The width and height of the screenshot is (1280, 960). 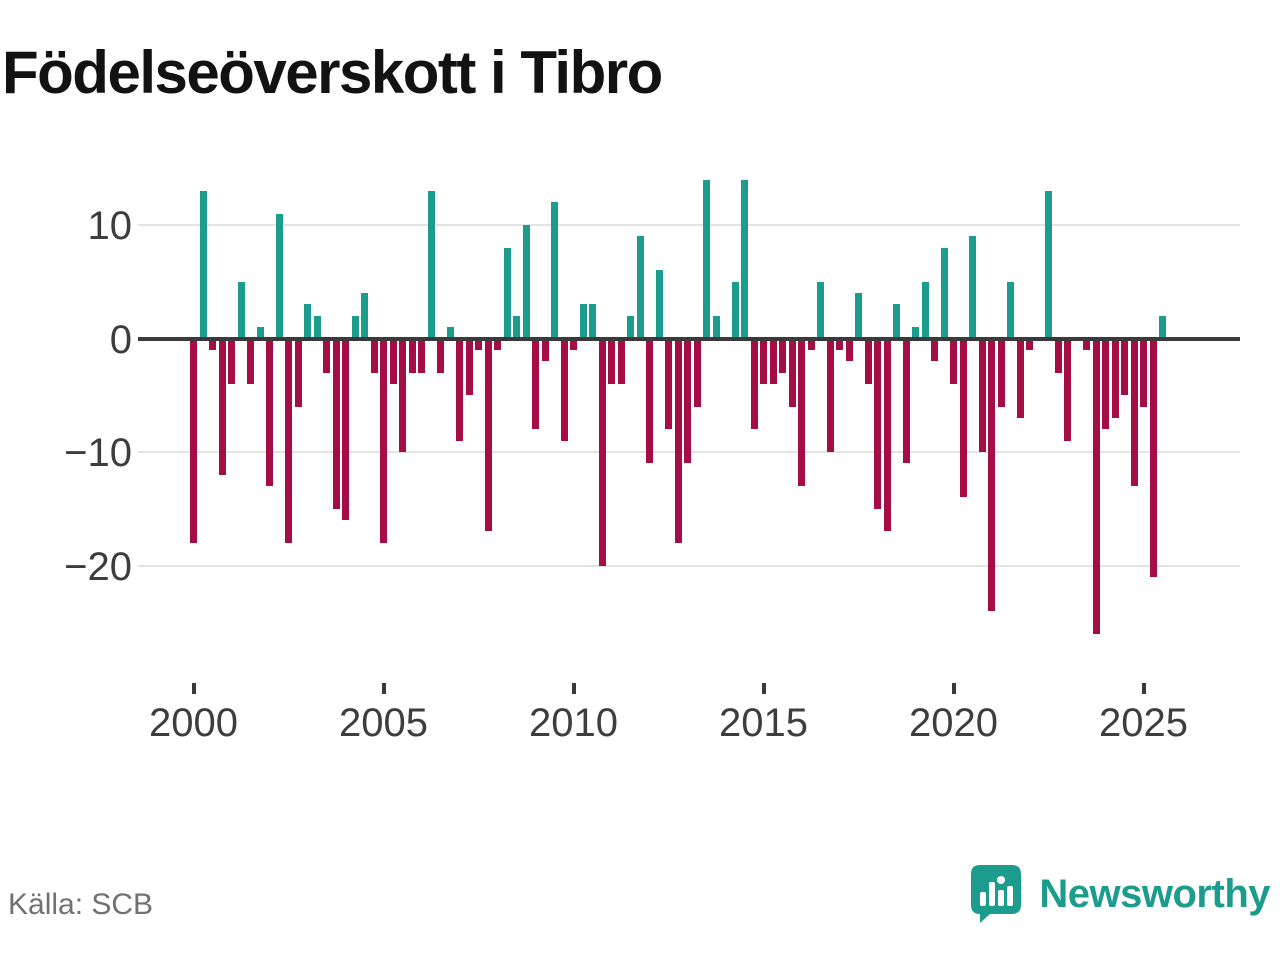 I want to click on newsworthy-wordmark: Newsworthy, so click(x=1154, y=894).